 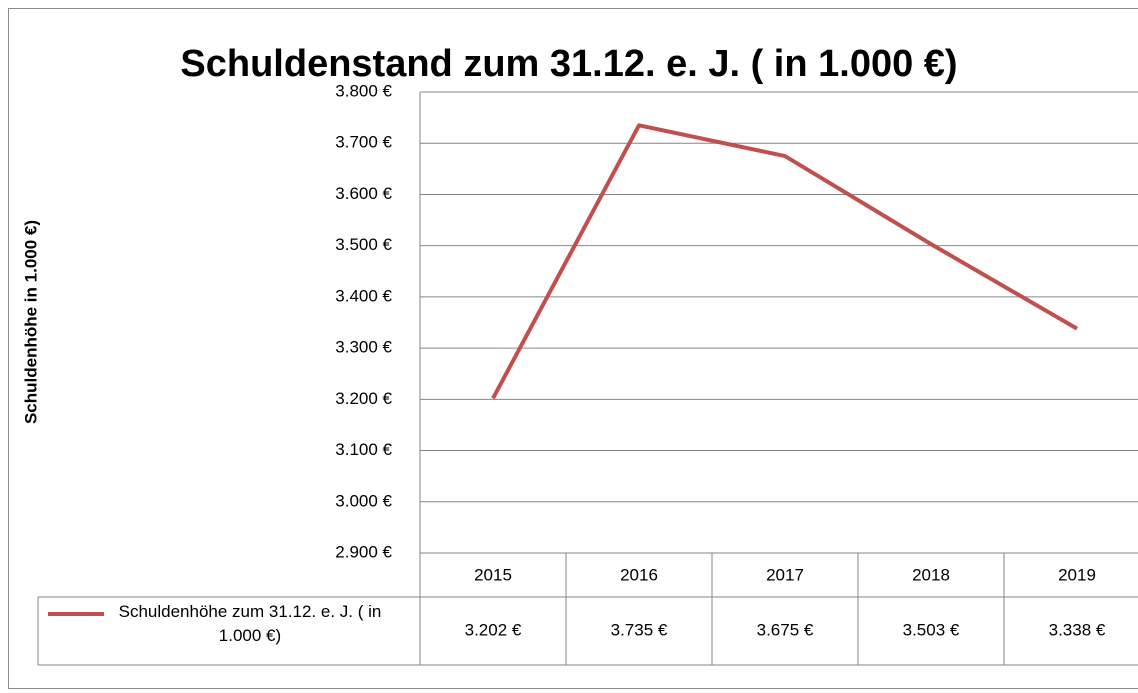 What do you see at coordinates (363, 398) in the screenshot?
I see `y-tick-label: 3.200 €` at bounding box center [363, 398].